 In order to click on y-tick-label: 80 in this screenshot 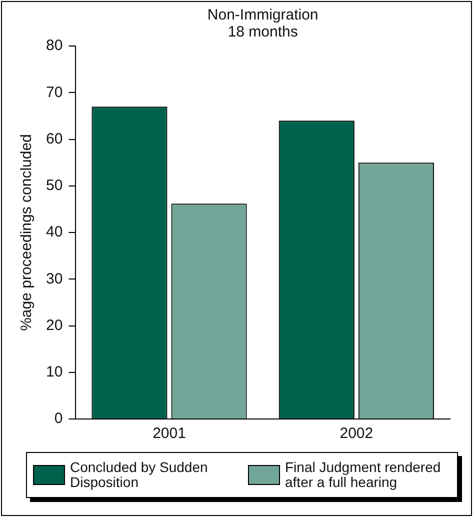, I will do `click(54, 45)`.